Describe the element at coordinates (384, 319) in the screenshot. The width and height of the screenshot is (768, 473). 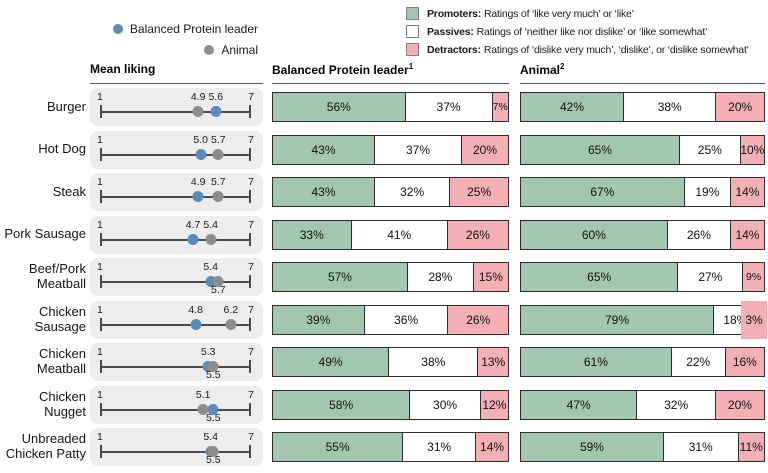
I see `table-row: Chicken Sausage 1 7 4.8 6.2 39% 36% 26% 79% 18% 3%` at that location.